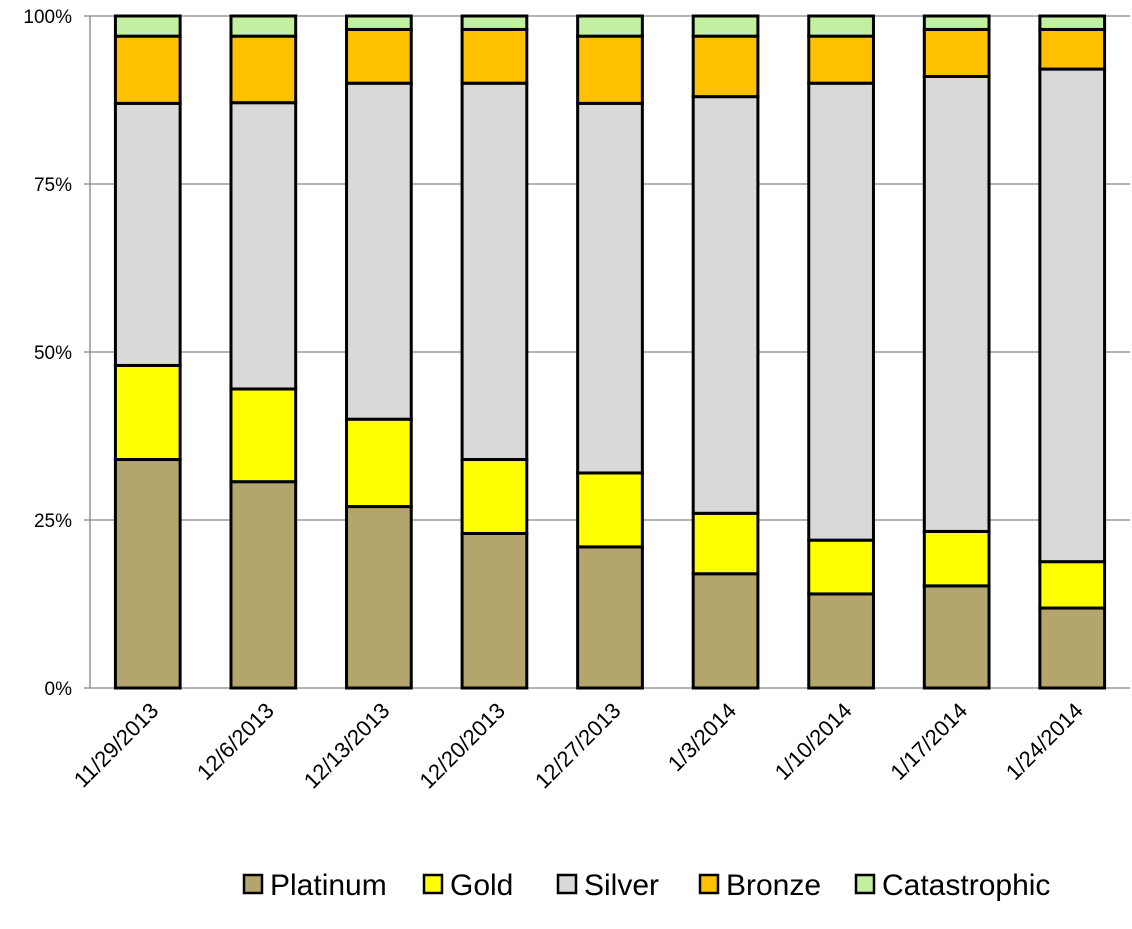 The height and width of the screenshot is (929, 1132). What do you see at coordinates (53, 353) in the screenshot?
I see `y-tick-label: 50%` at bounding box center [53, 353].